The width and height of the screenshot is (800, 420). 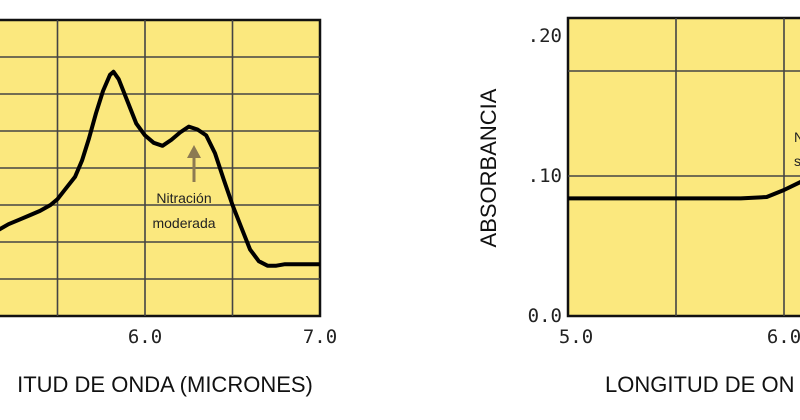 What do you see at coordinates (183, 198) in the screenshot?
I see `left-annotation-line1: Nitración` at bounding box center [183, 198].